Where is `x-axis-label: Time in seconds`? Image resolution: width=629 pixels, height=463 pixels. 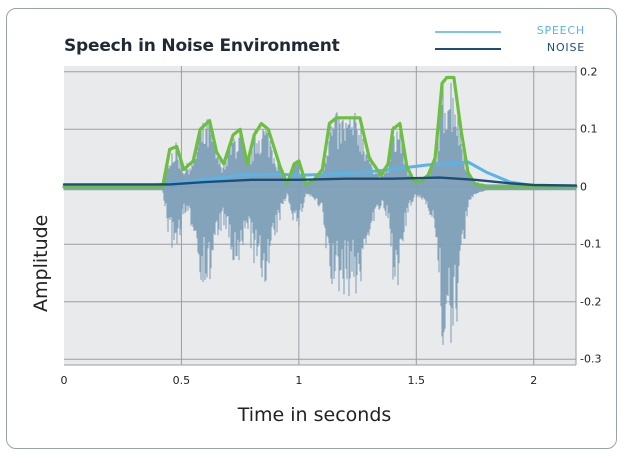 x-axis-label: Time in seconds is located at coordinates (314, 415).